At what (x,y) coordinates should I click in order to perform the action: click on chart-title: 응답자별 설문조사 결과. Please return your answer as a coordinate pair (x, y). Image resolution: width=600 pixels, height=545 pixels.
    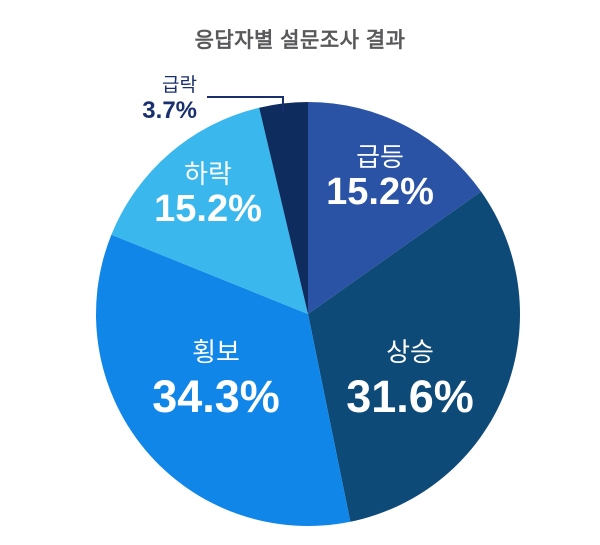
    Looking at the image, I should click on (300, 40).